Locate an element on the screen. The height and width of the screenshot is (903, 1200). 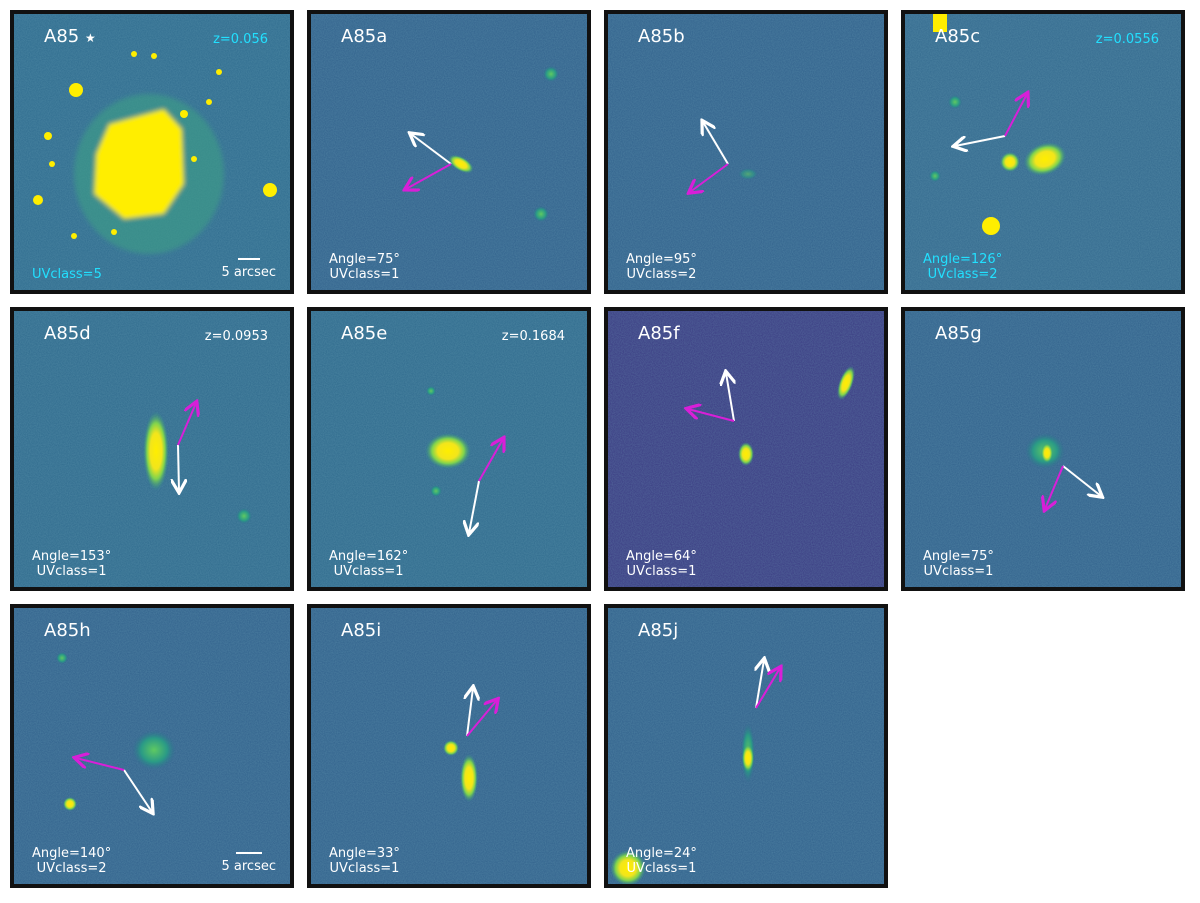
panel-a85: A85 ★ z=0.056 UVclass=5 5 arcsec is located at coordinates (152, 152).